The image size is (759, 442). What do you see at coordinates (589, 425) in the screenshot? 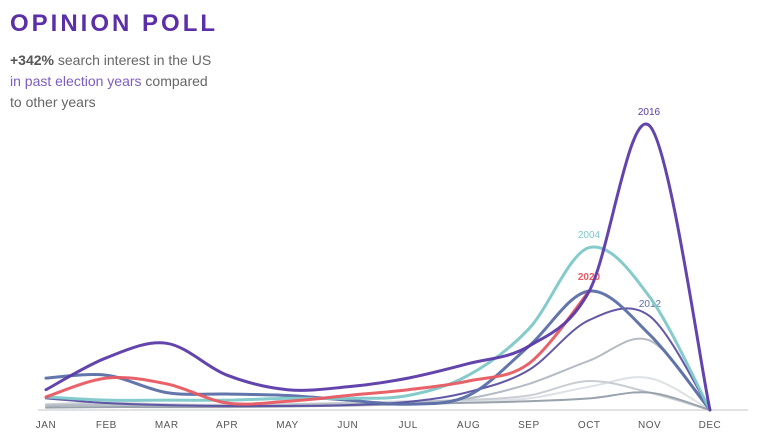
I see `x-tick-label: OCT` at bounding box center [589, 425].